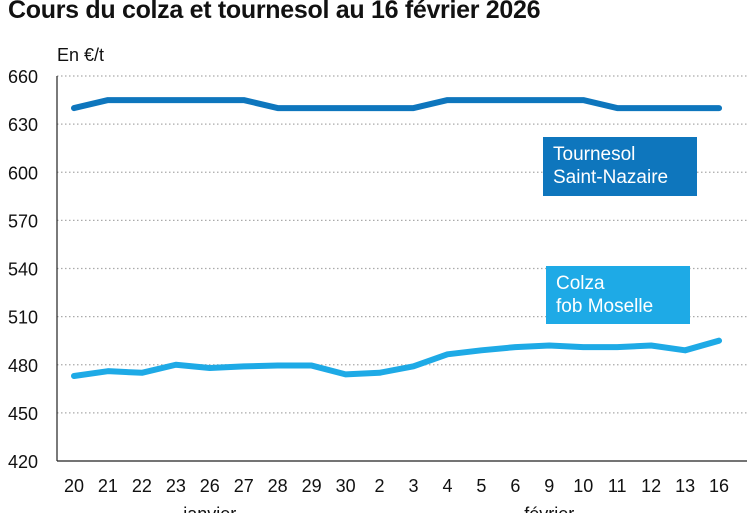 Image resolution: width=747 pixels, height=513 pixels. What do you see at coordinates (617, 486) in the screenshot?
I see `x-tick-label: 11` at bounding box center [617, 486].